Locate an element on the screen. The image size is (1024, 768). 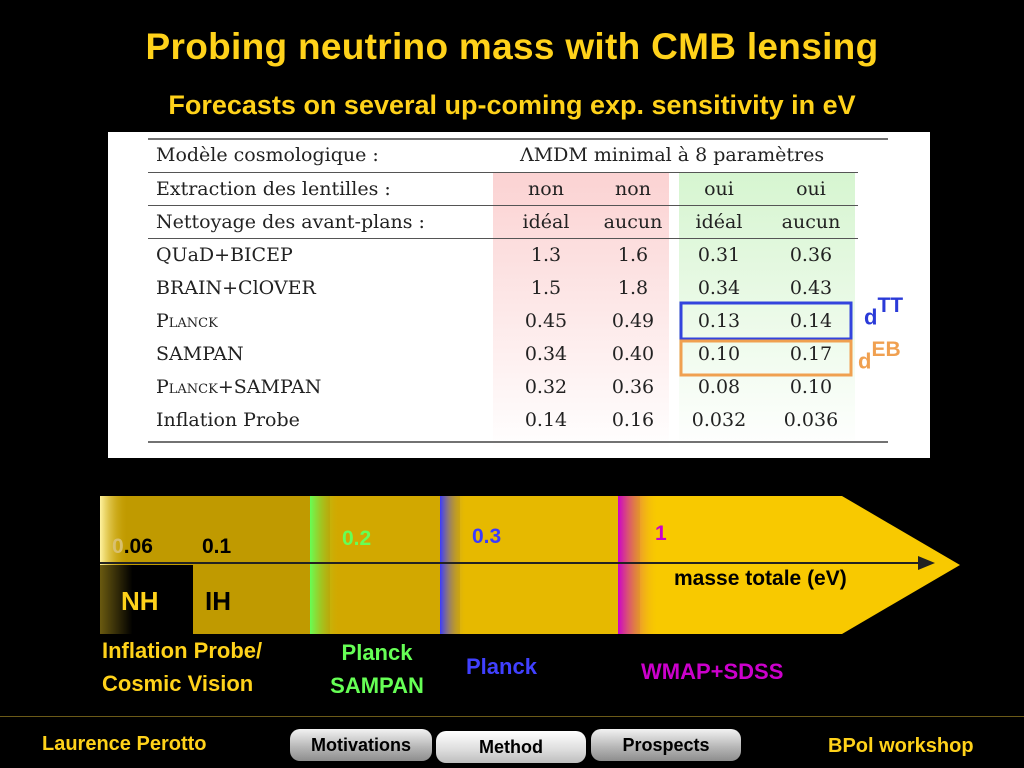
tt-estimator-box is located at coordinates (766, 321).